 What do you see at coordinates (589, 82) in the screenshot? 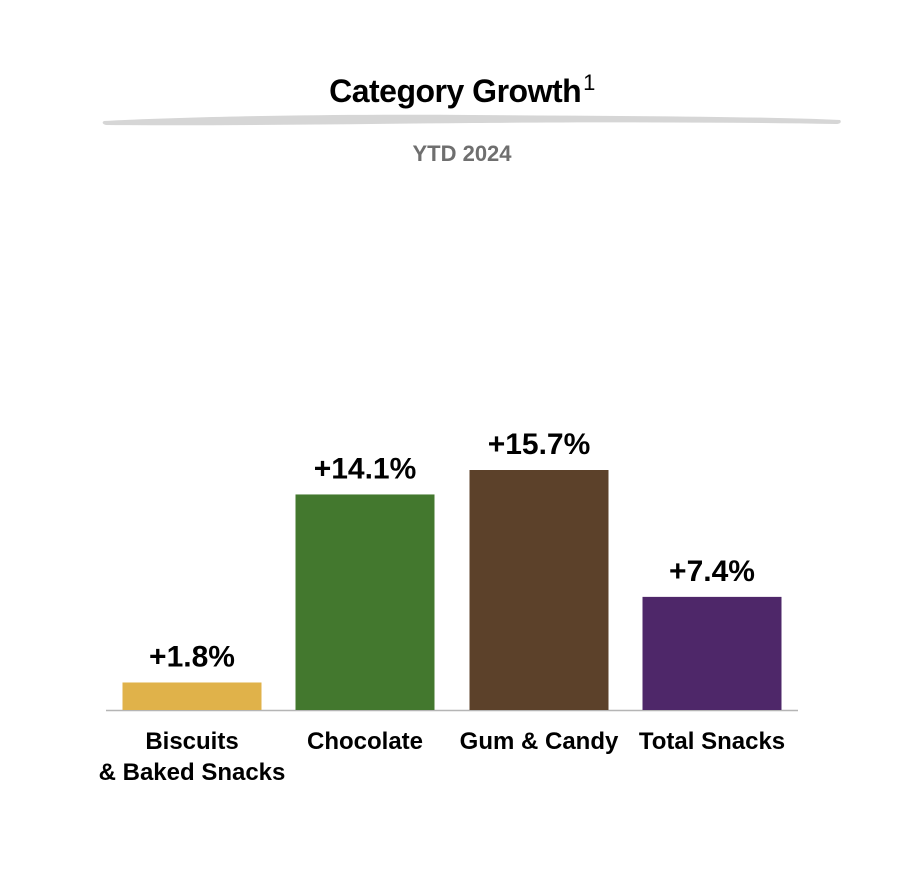
I see `title-footnote-marker: 1` at bounding box center [589, 82].